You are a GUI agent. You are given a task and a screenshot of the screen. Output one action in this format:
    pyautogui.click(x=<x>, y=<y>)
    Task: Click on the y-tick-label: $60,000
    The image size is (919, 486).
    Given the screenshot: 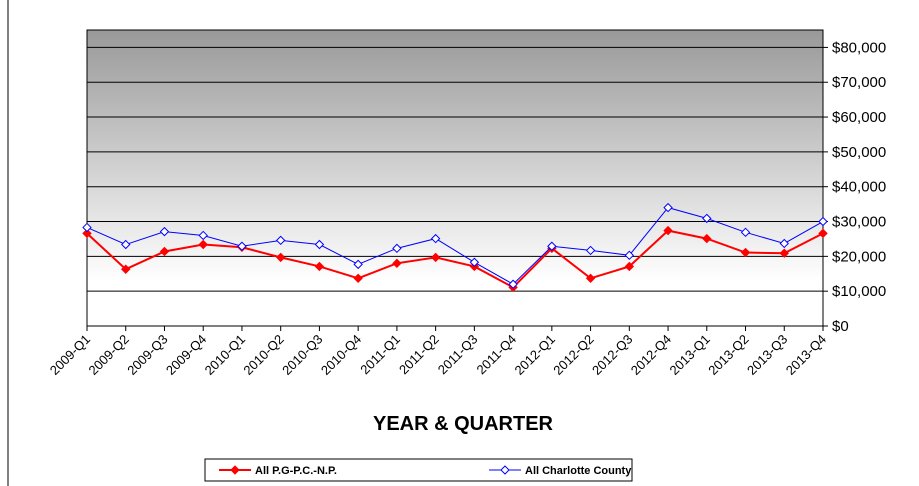 What is the action you would take?
    pyautogui.click(x=859, y=117)
    